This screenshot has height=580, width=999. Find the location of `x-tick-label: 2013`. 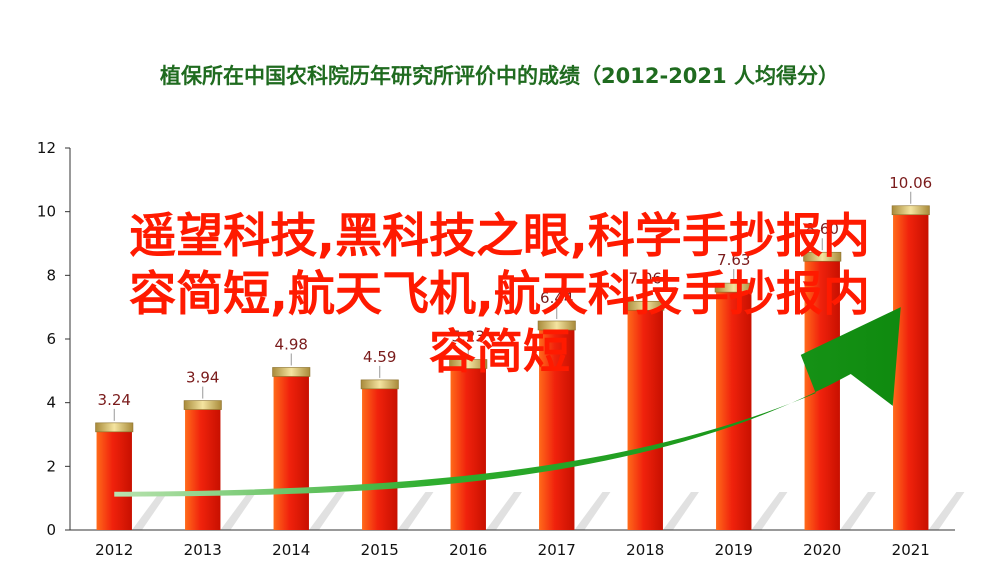

x-tick-label: 2013 is located at coordinates (203, 550).